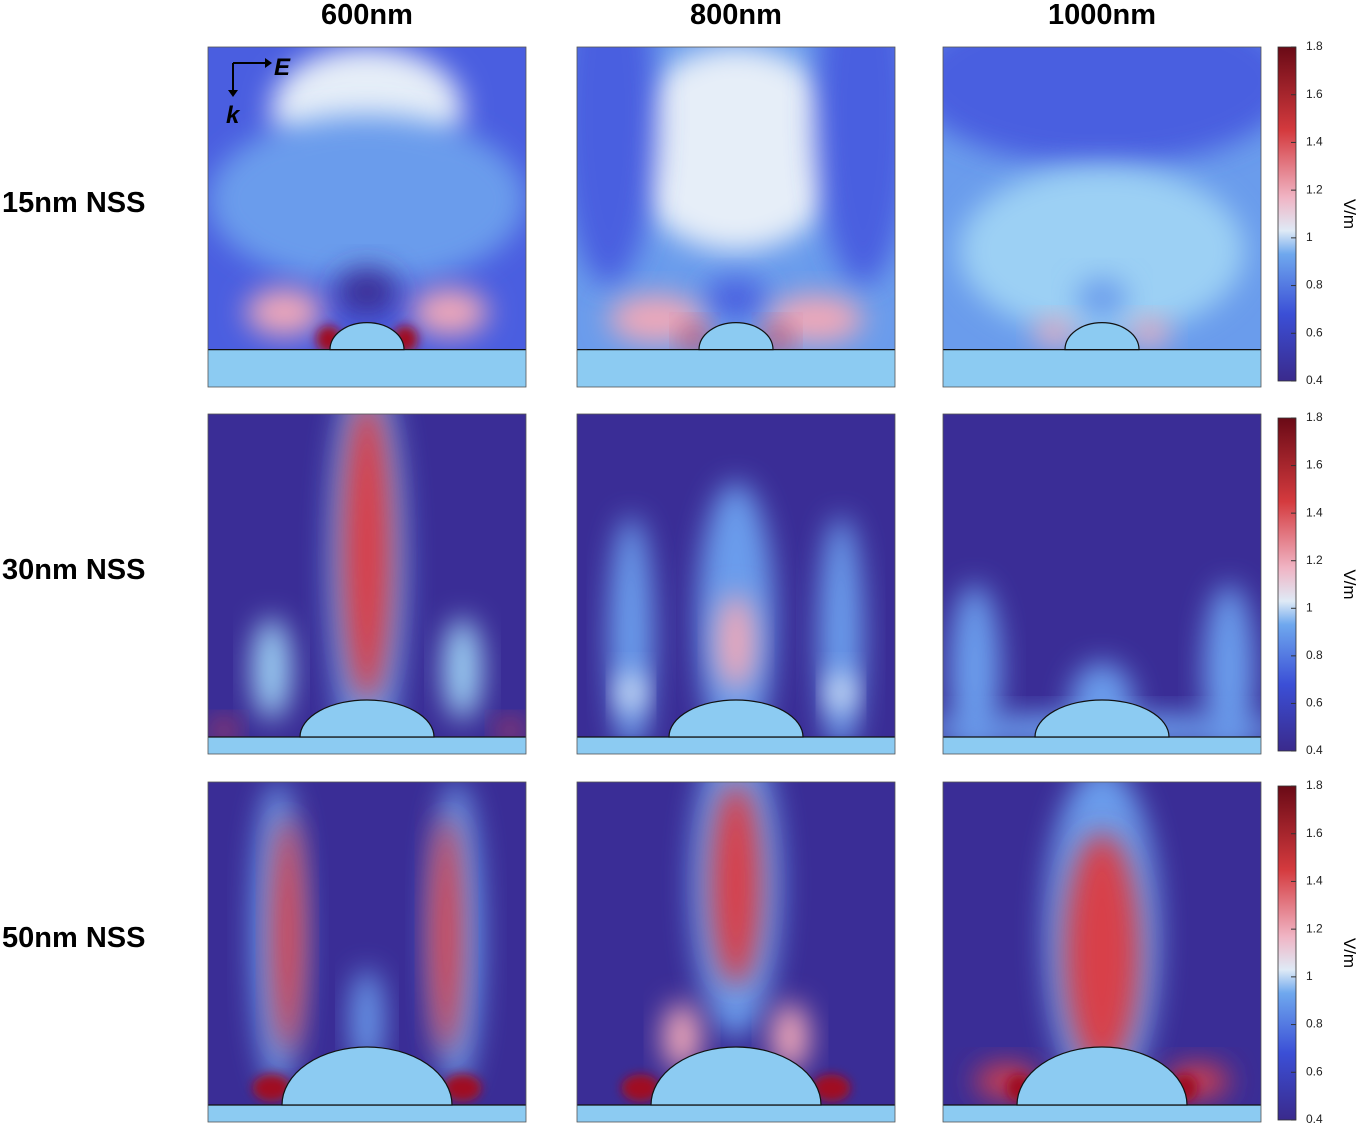  I want to click on column-title: 800nm, so click(736, 15).